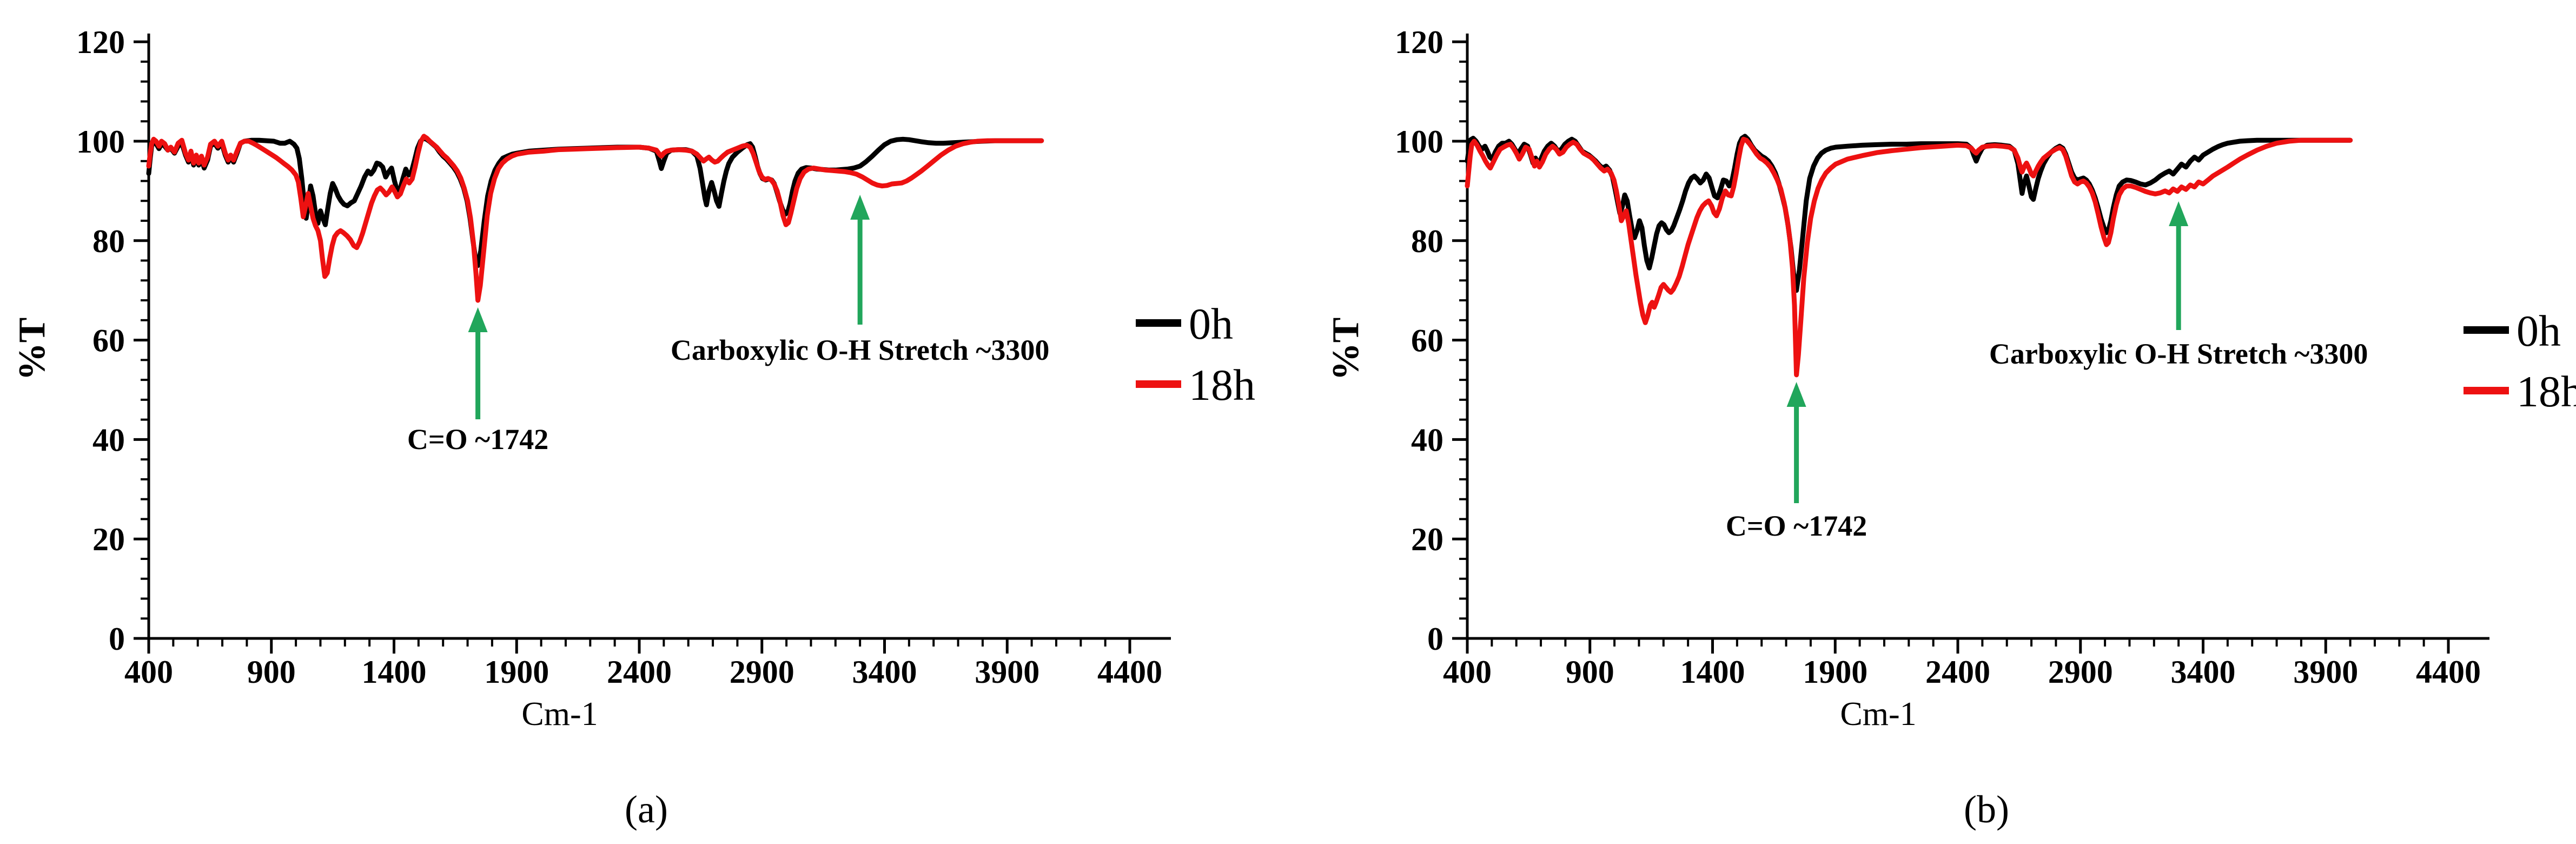 The height and width of the screenshot is (844, 2576). I want to click on panel-caption: (a), so click(647, 809).